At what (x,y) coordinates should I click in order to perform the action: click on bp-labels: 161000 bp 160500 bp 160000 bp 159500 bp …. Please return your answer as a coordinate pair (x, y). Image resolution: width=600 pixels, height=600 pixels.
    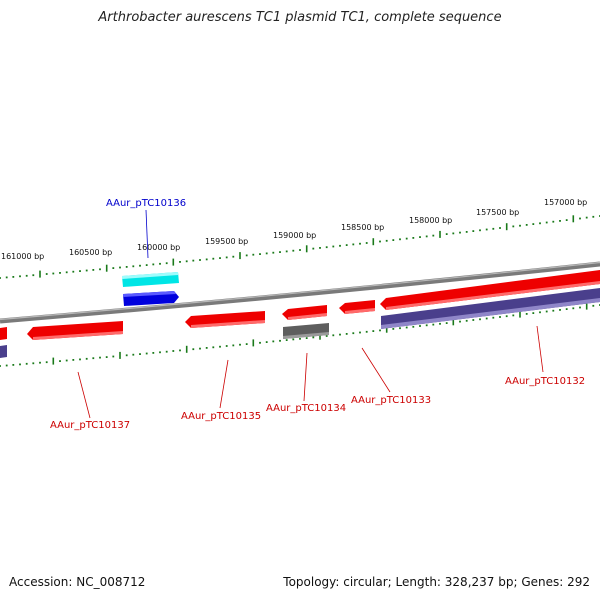
    Looking at the image, I should click on (294, 229).